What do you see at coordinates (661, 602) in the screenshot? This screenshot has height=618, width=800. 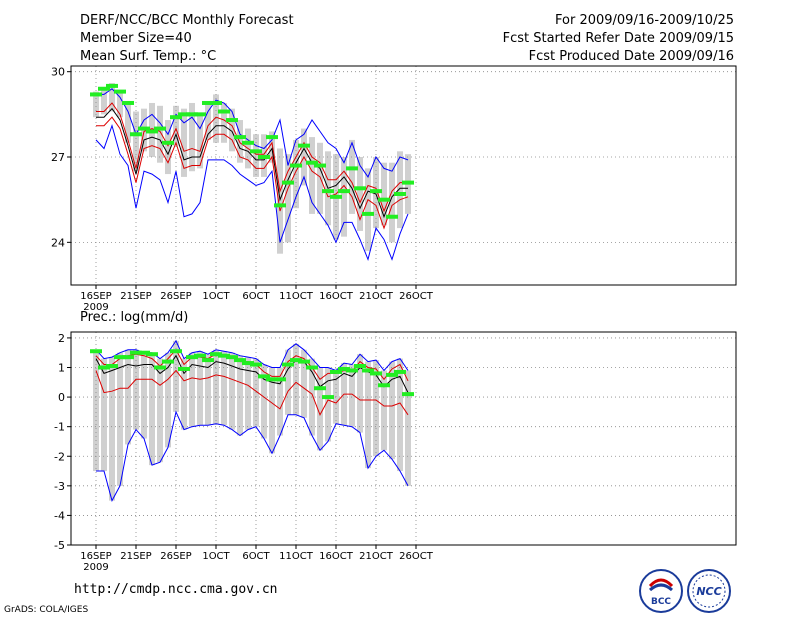 I see `bcc-logo-text: BCC` at bounding box center [661, 602].